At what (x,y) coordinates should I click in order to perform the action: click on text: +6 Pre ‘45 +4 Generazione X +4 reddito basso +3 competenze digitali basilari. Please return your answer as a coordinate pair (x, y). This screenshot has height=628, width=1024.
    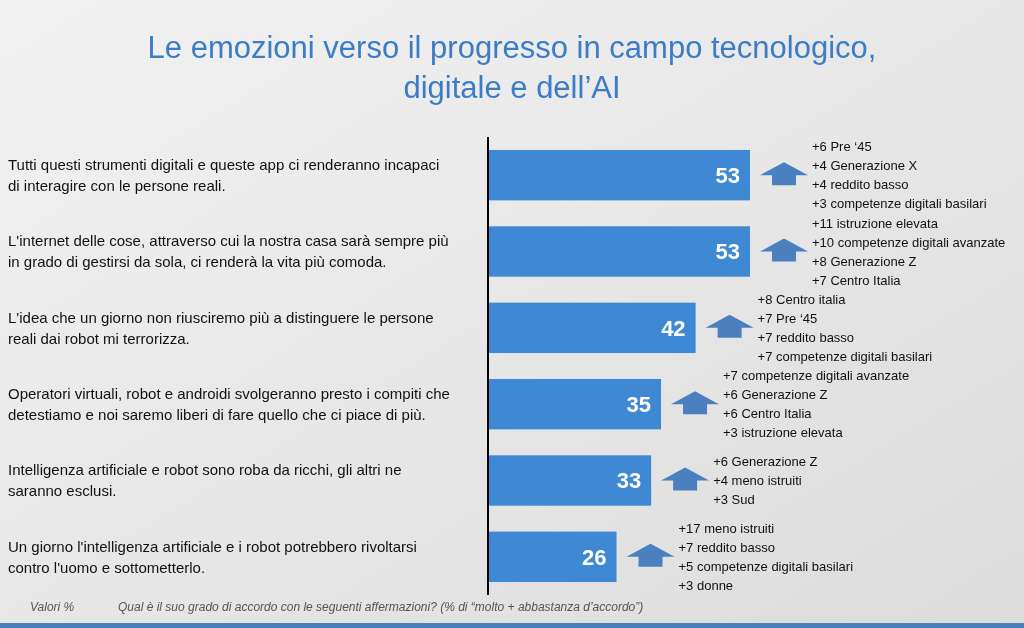
    Looking at the image, I should click on (899, 175).